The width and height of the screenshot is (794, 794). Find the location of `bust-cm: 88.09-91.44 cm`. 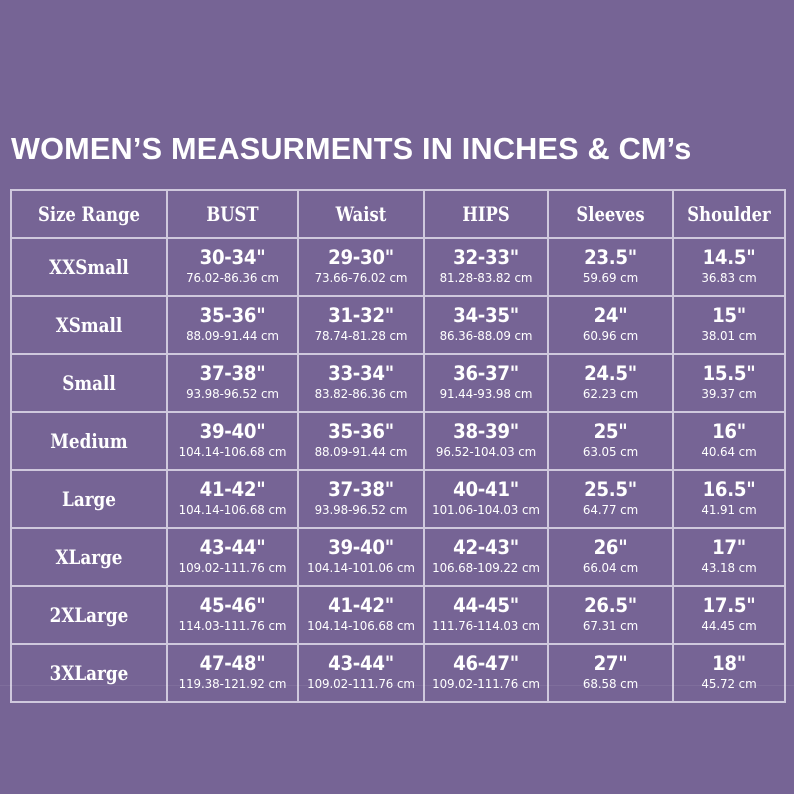

bust-cm: 88.09-91.44 cm is located at coordinates (232, 335).